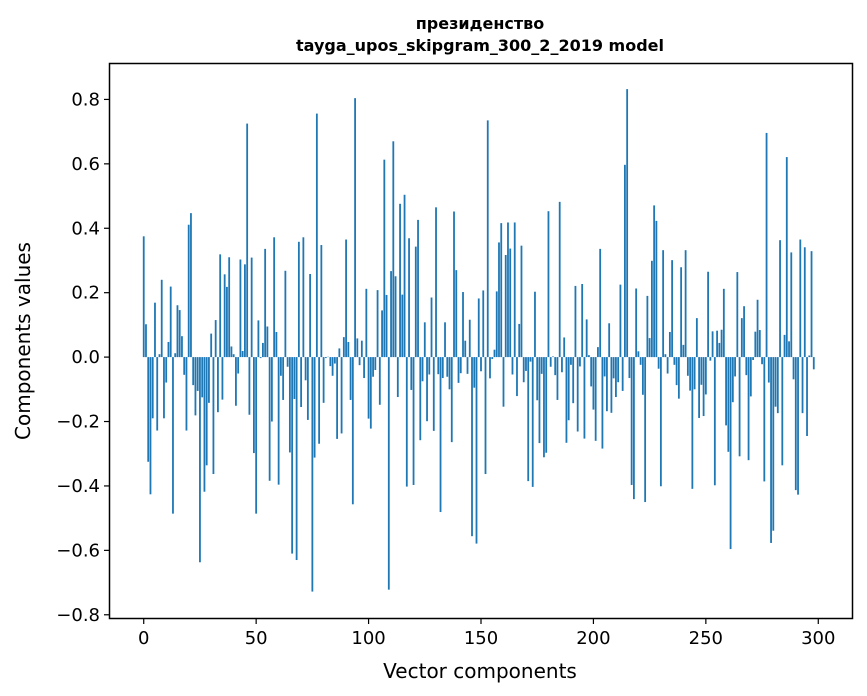  I want to click on y-axis-label: Components values, so click(23, 341).